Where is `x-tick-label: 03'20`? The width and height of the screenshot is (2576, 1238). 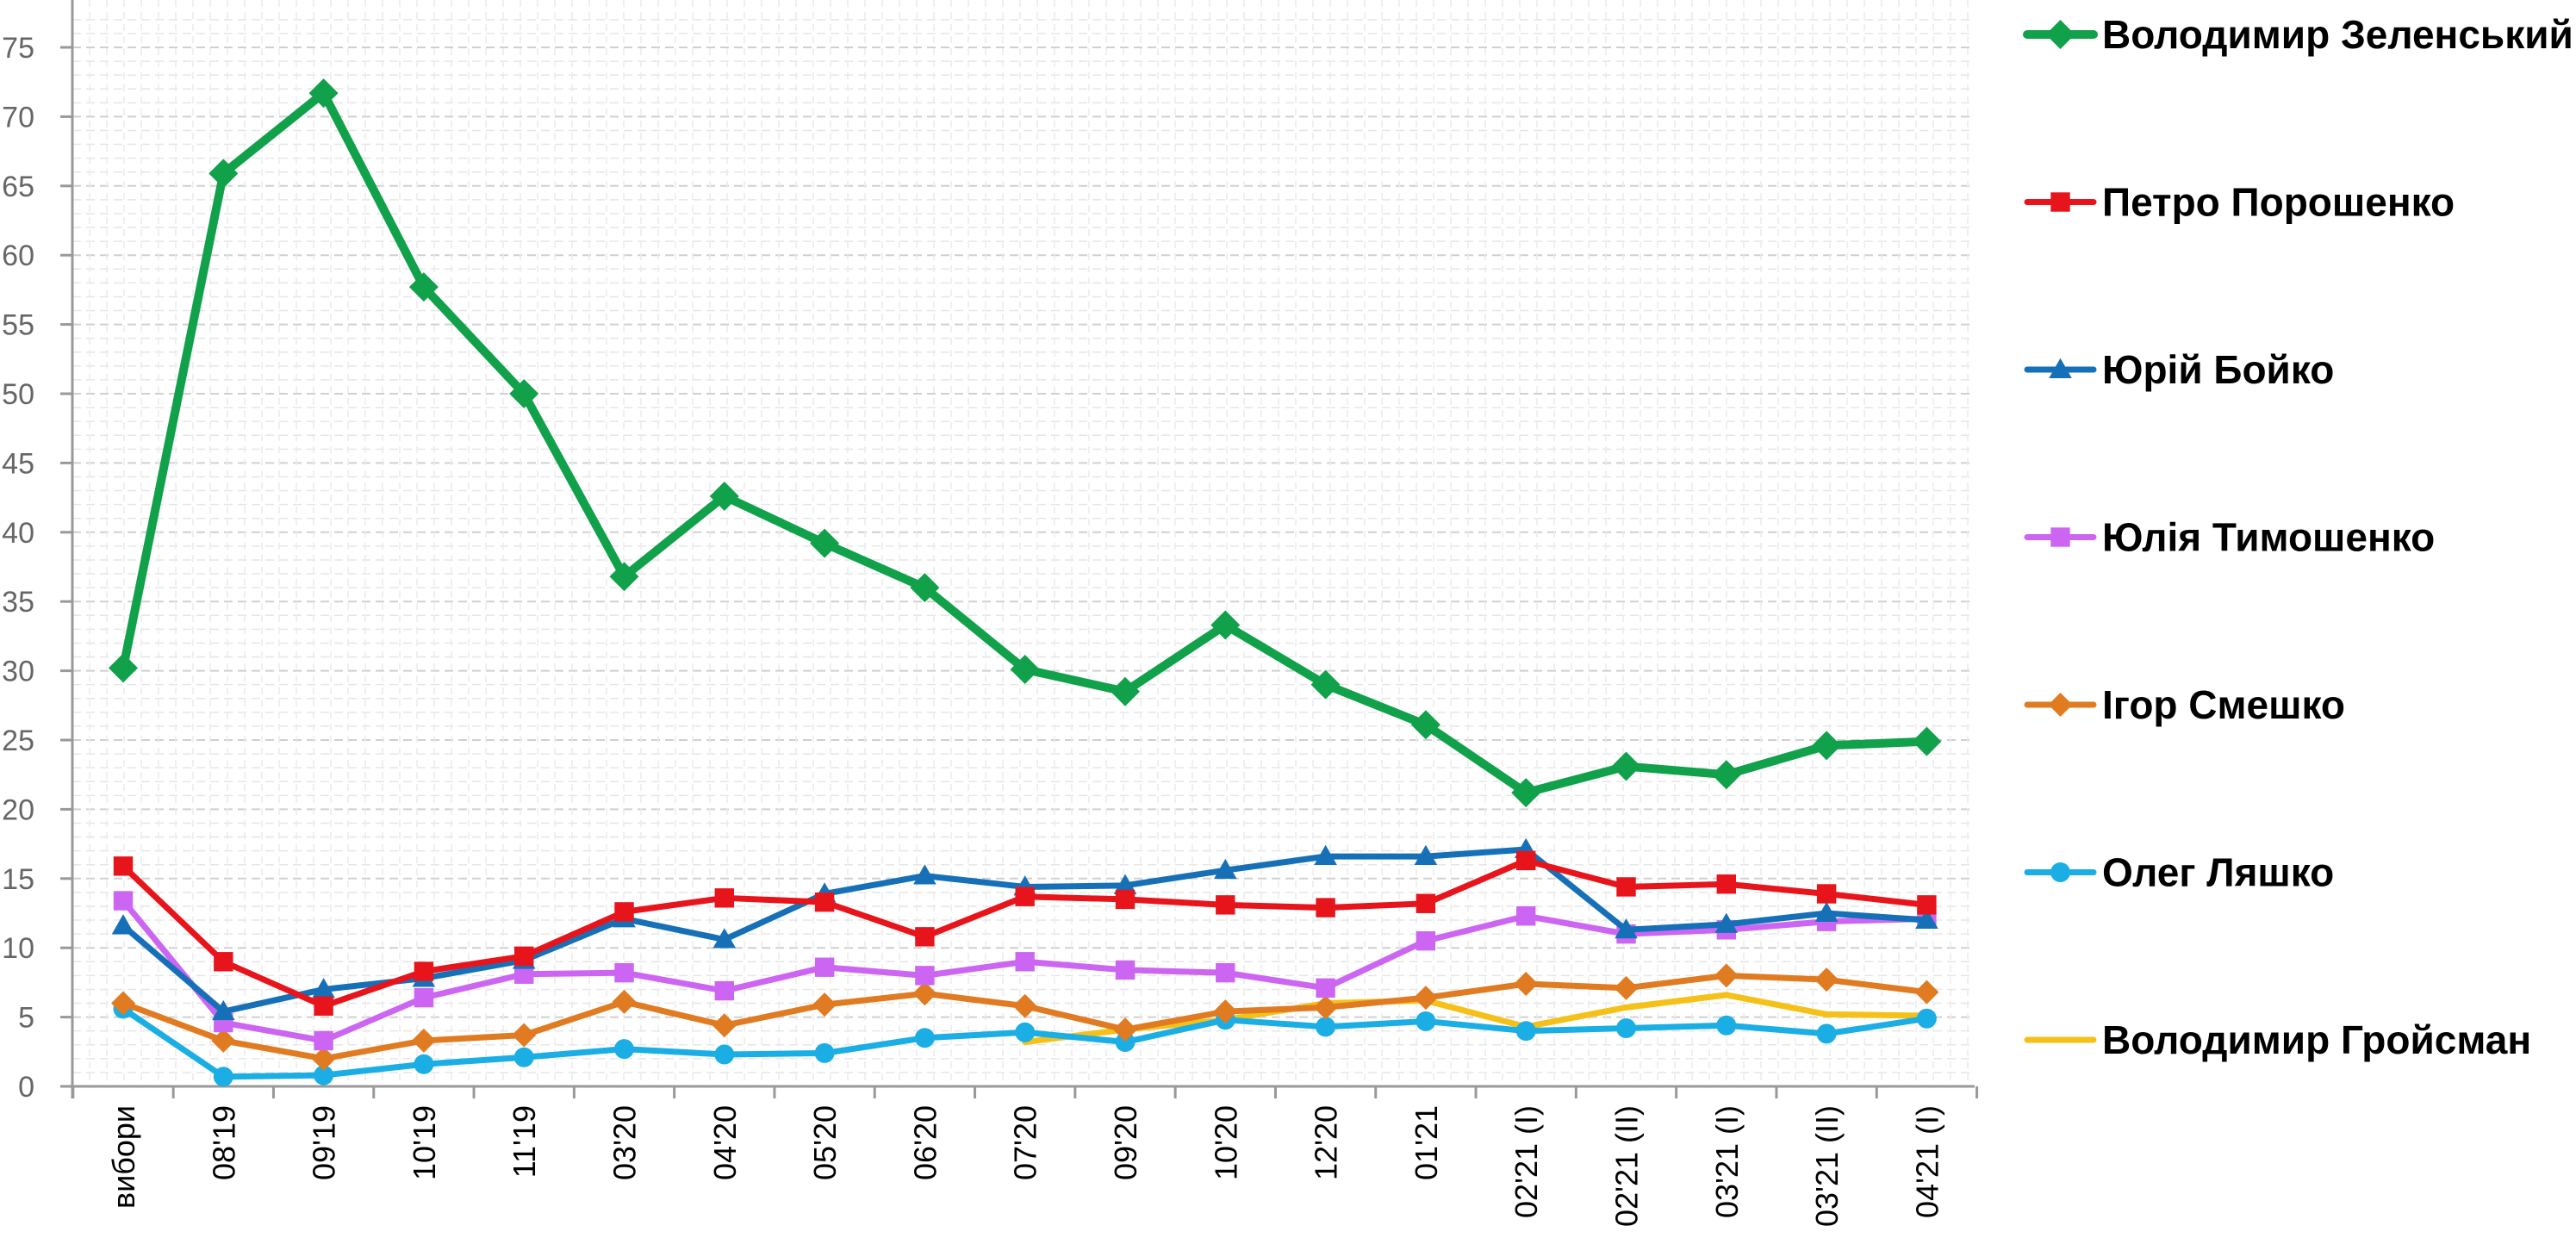
x-tick-label: 03'20 is located at coordinates (625, 1142).